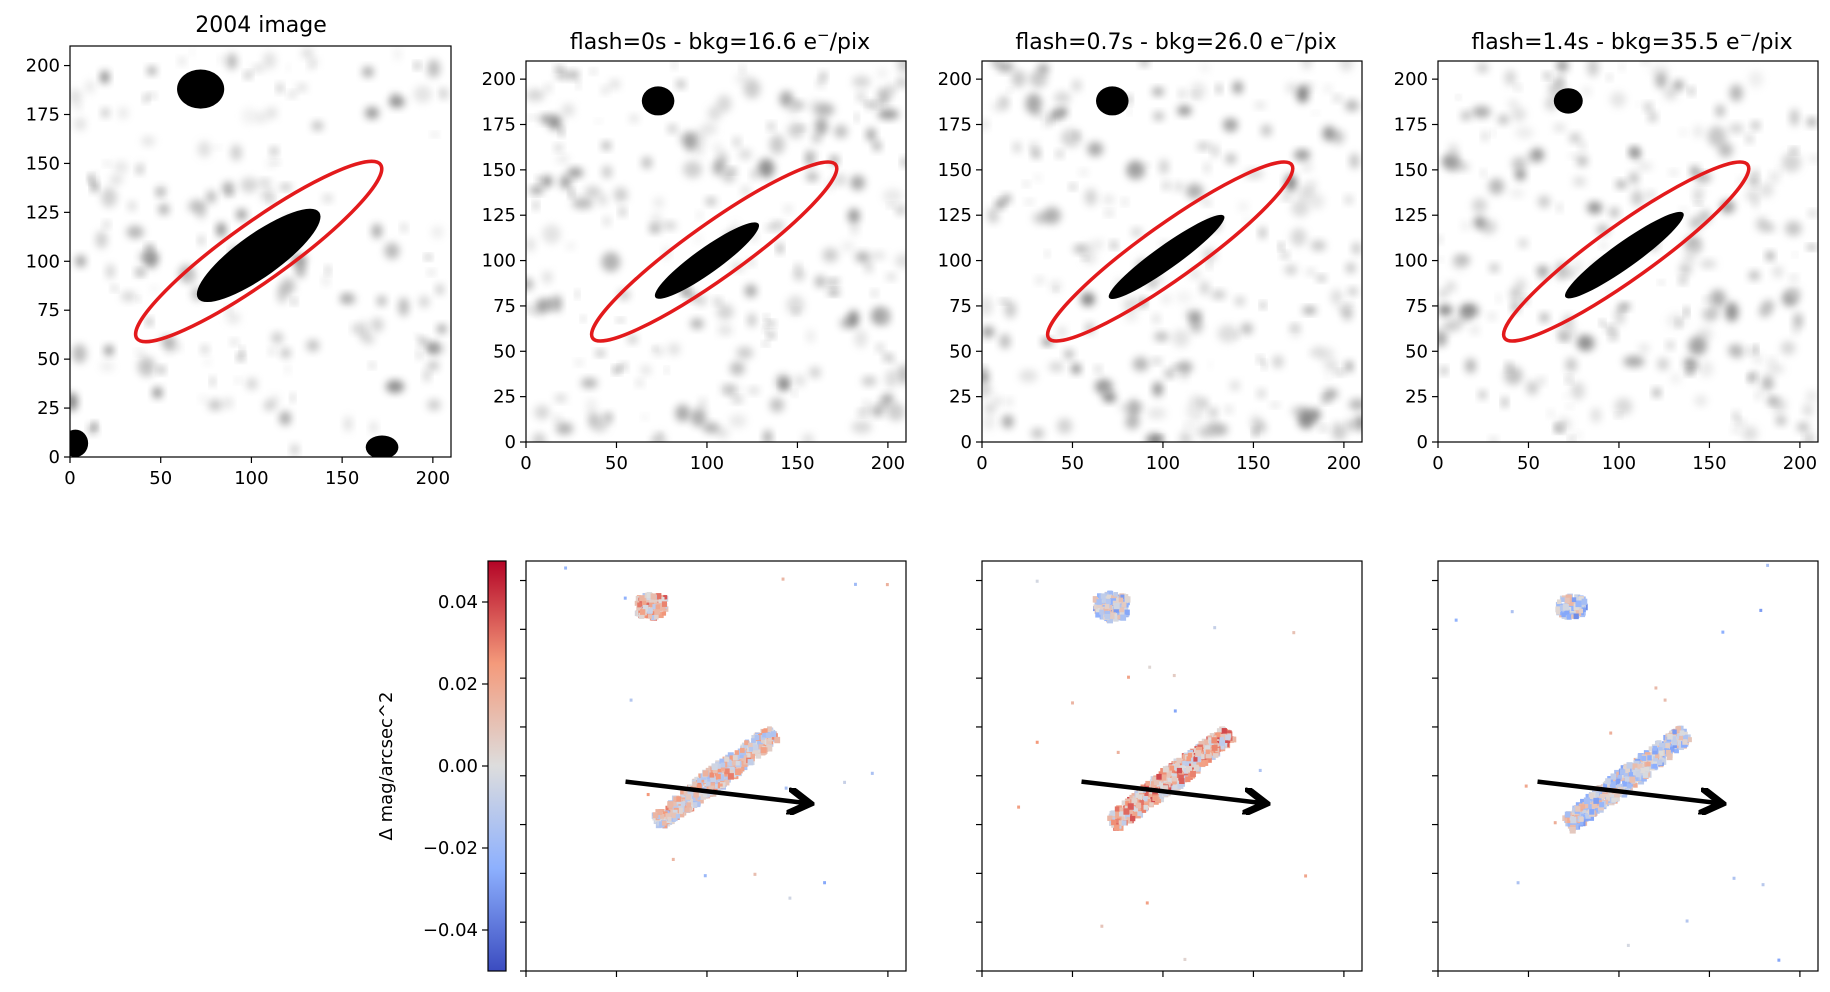  Describe the element at coordinates (707, 463) in the screenshot. I see `x-tick-label: 100` at that location.